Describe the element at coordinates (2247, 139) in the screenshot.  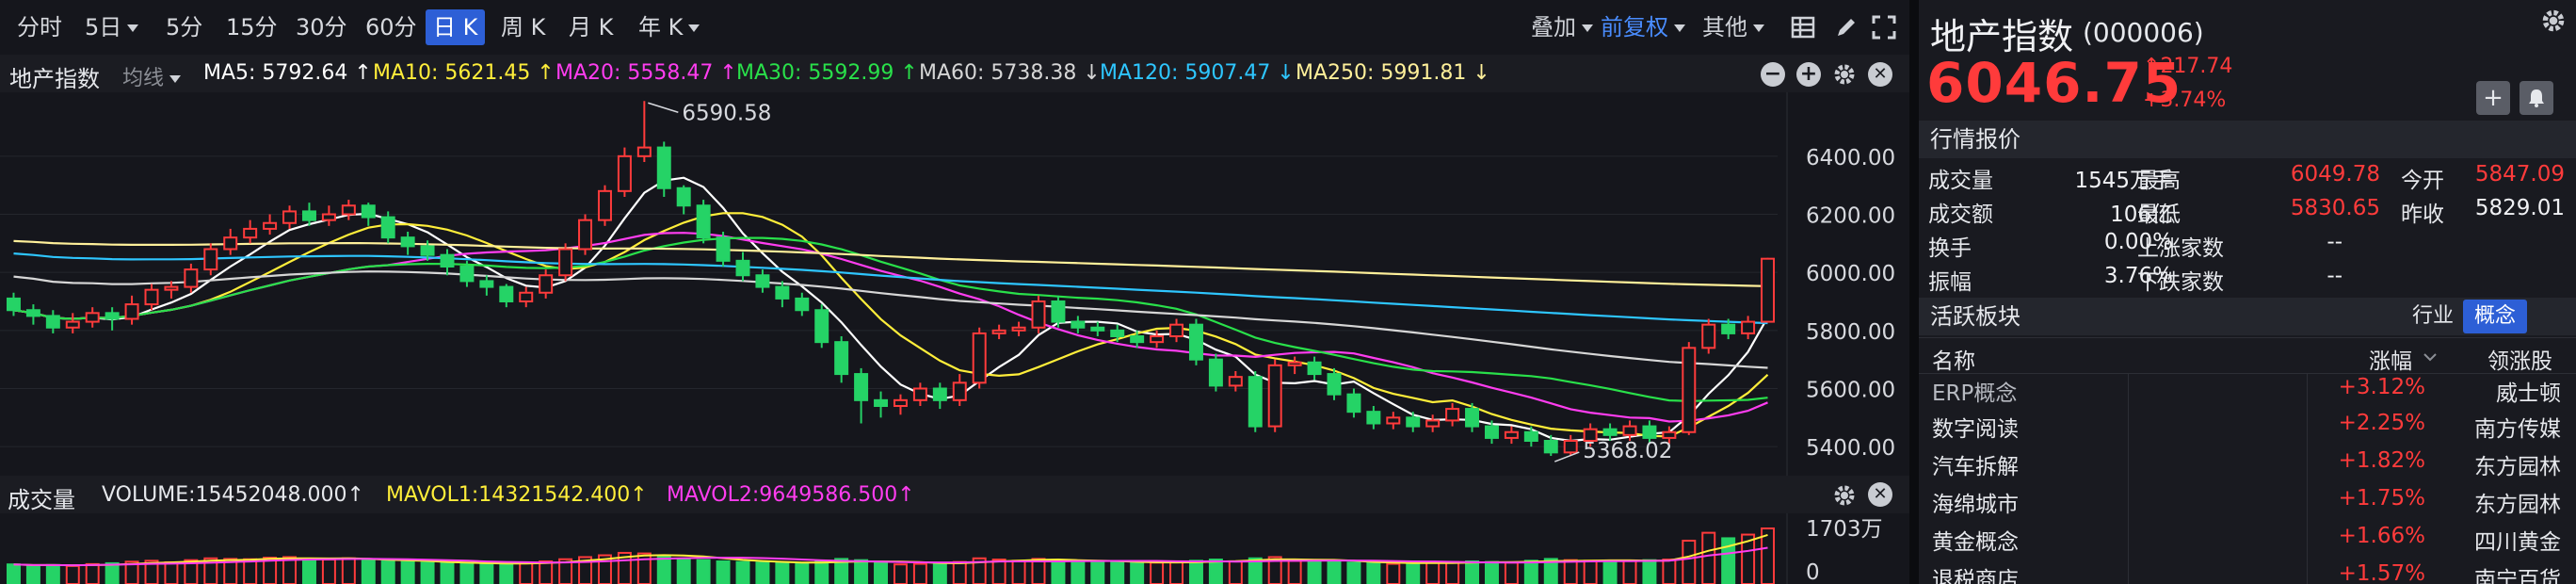
I see `quote-section-header: 行情报价` at that location.